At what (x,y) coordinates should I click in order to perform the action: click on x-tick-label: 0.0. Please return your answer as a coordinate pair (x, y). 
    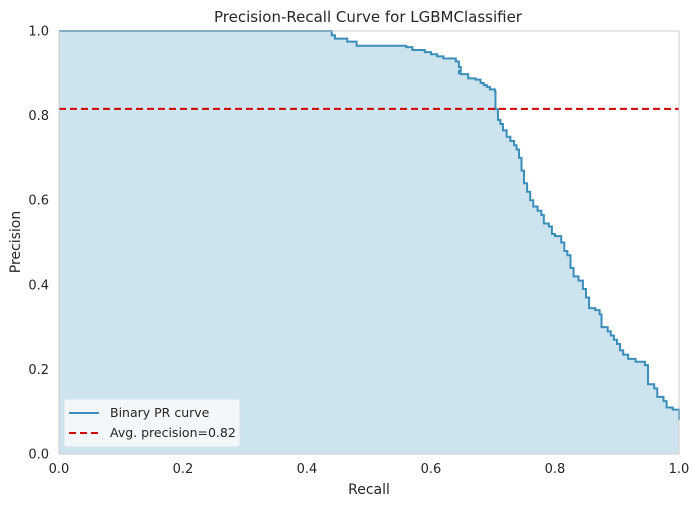
    Looking at the image, I should click on (59, 469).